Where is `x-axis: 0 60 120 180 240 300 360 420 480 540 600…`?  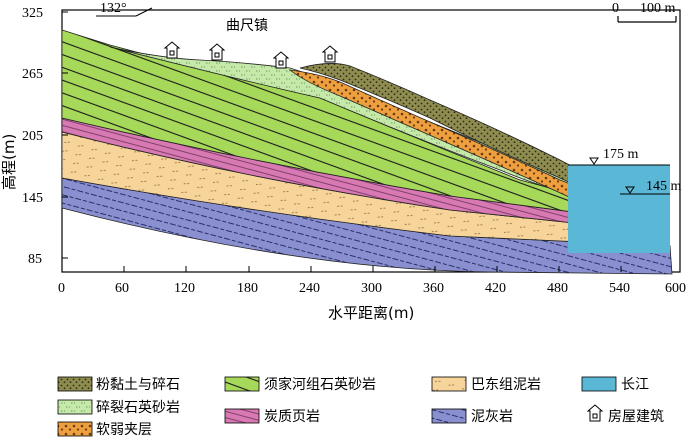 x-axis: 0 60 120 180 240 300 360 420 480 540 600… is located at coordinates (372, 294).